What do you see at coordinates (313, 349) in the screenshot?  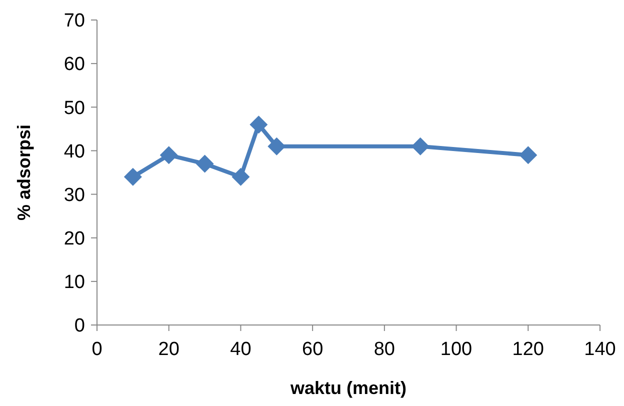 I see `x-tick-label: 60` at bounding box center [313, 349].